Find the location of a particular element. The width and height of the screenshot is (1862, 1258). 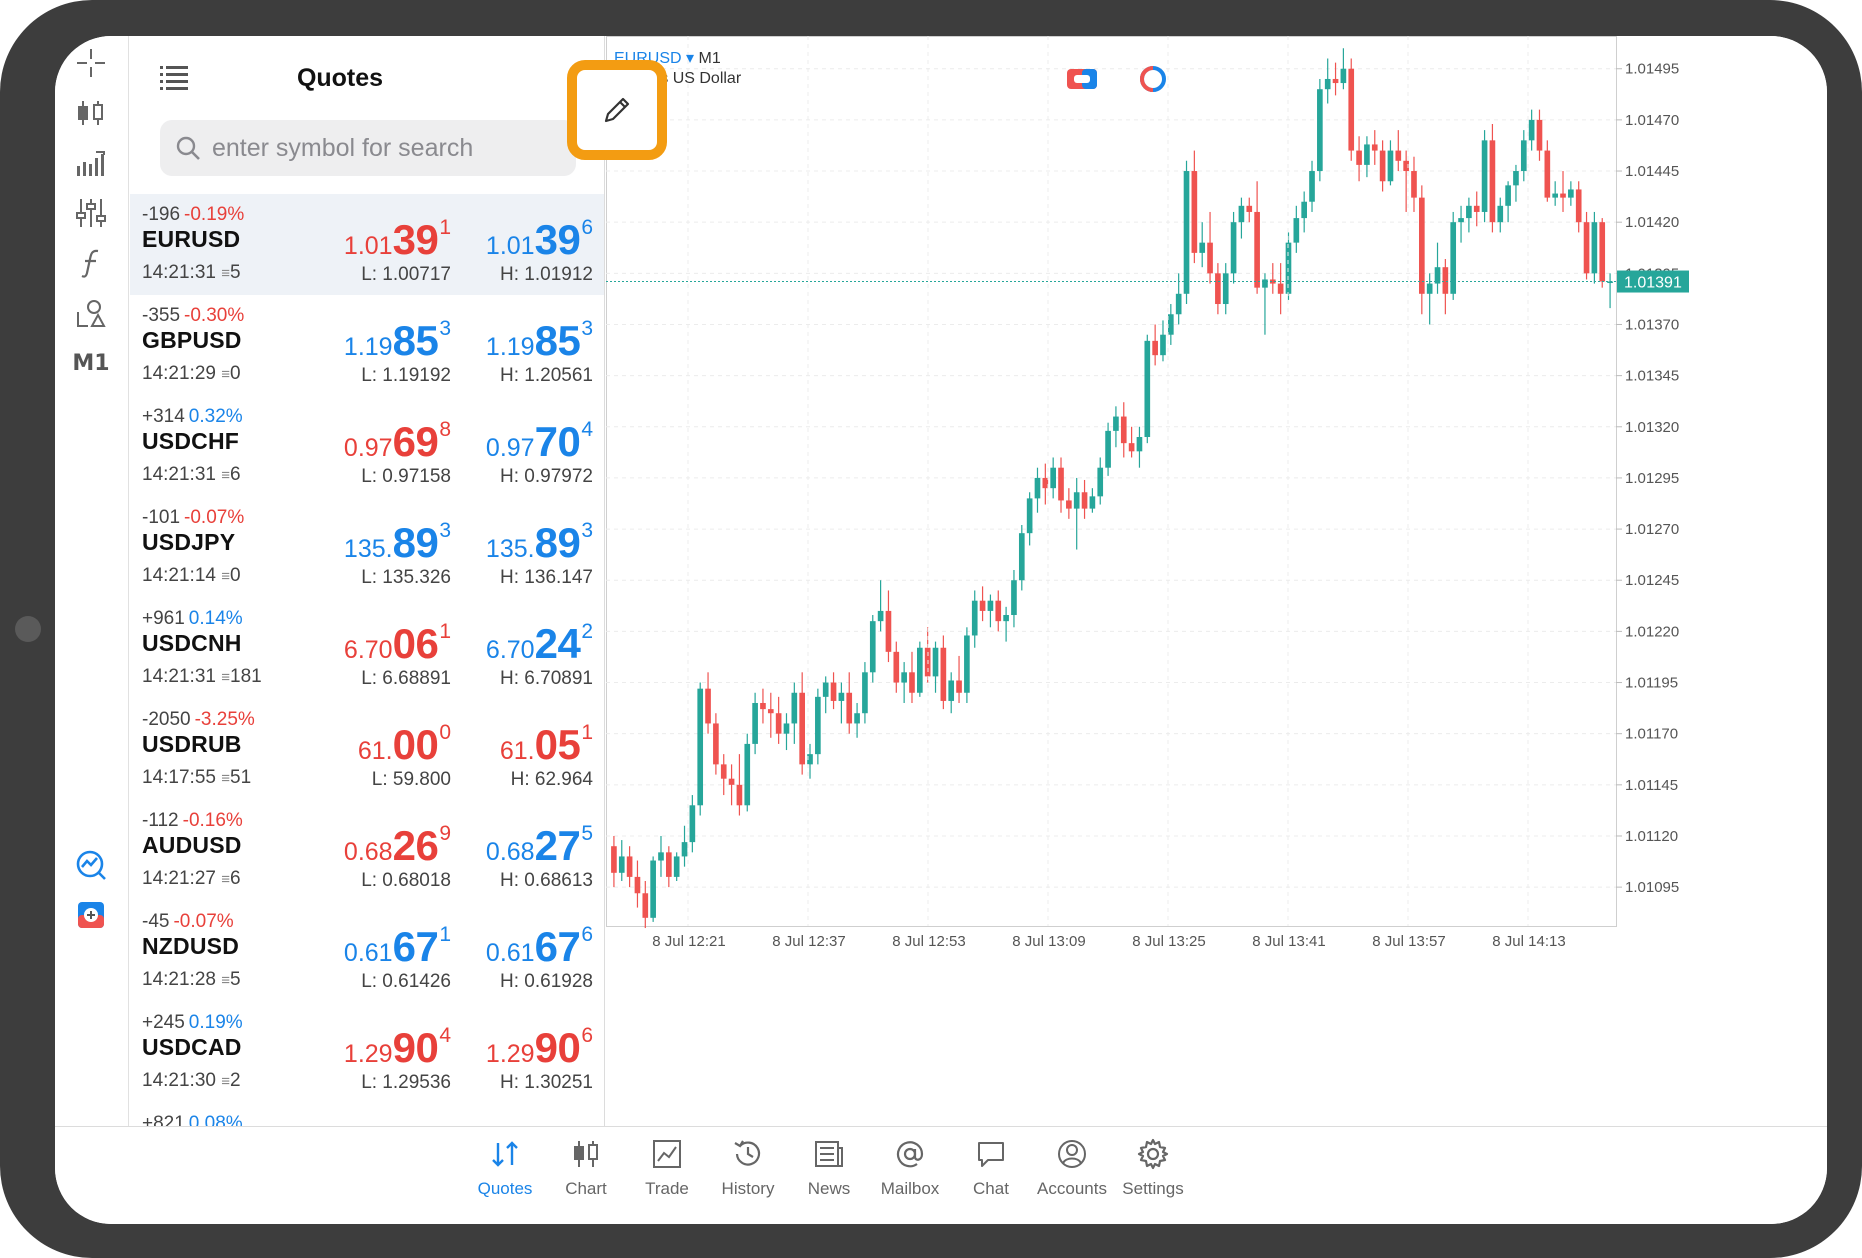

indicators-icon is located at coordinates (91, 163).